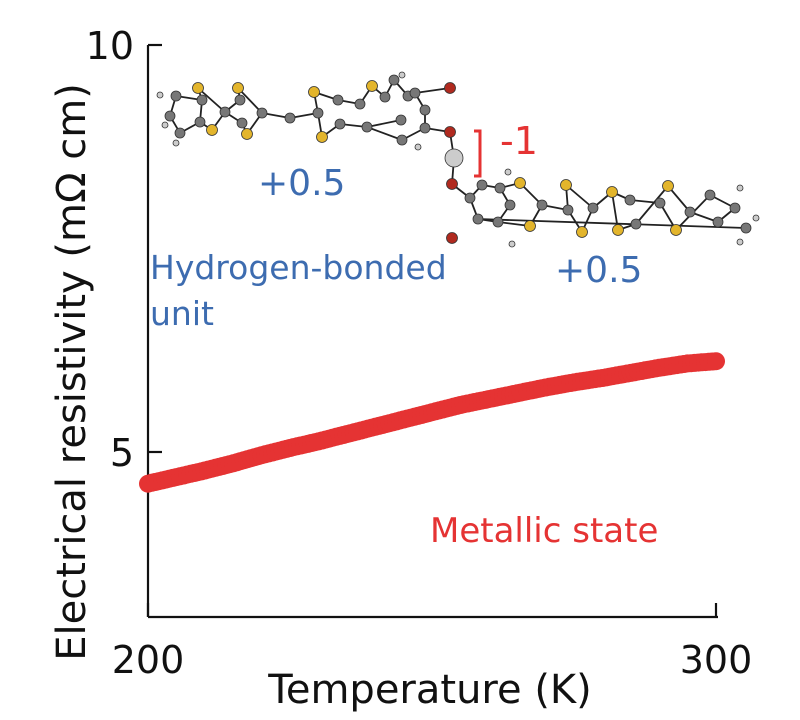  What do you see at coordinates (72, 372) in the screenshot?
I see `y-axis-title: Electrical resistivity (mΩ cm)` at bounding box center [72, 372].